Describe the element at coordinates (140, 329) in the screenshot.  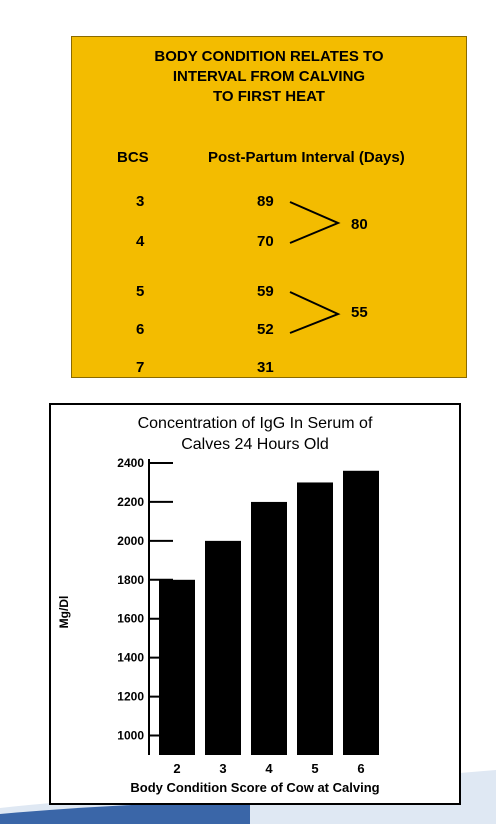
I see `bcs-value: 6` at that location.